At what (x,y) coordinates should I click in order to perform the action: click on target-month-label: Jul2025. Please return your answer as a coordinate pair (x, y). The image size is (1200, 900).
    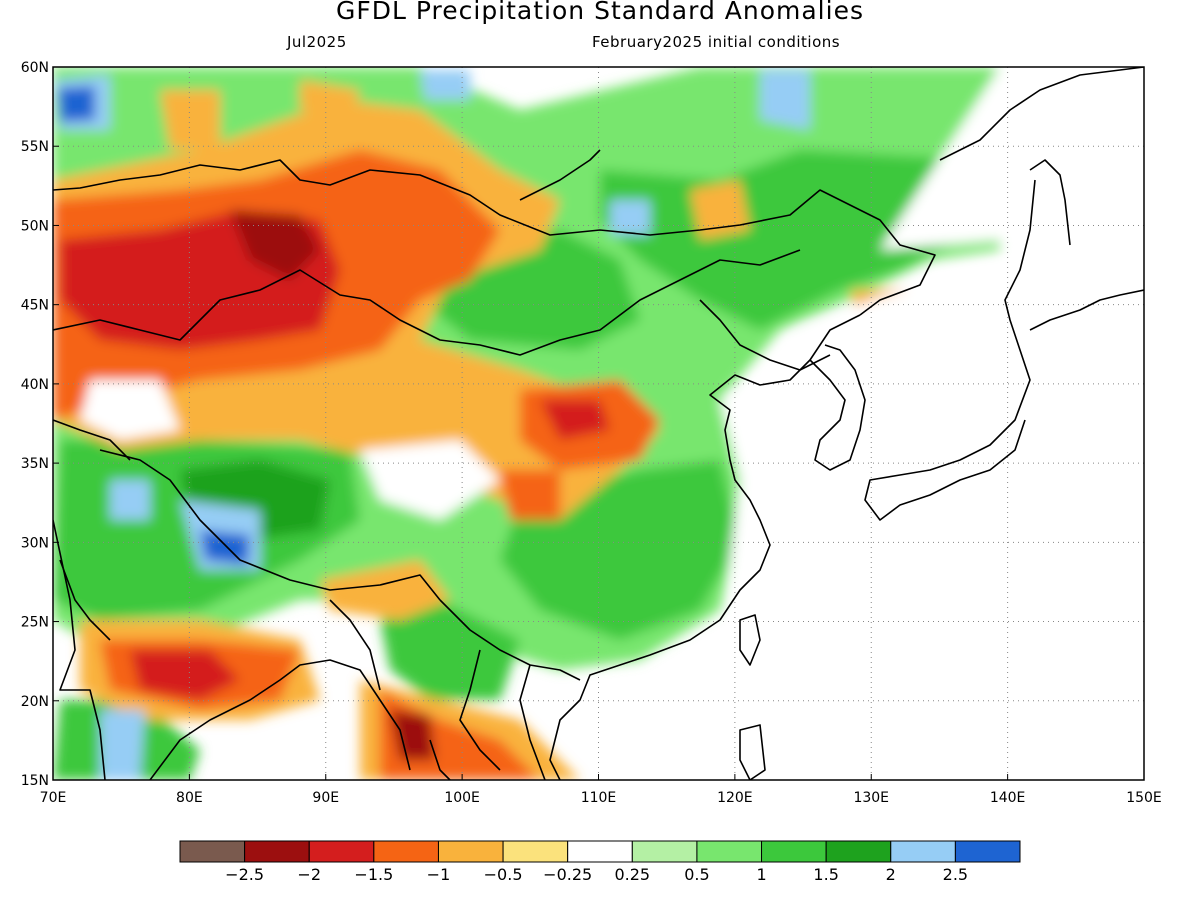
    Looking at the image, I should click on (317, 42).